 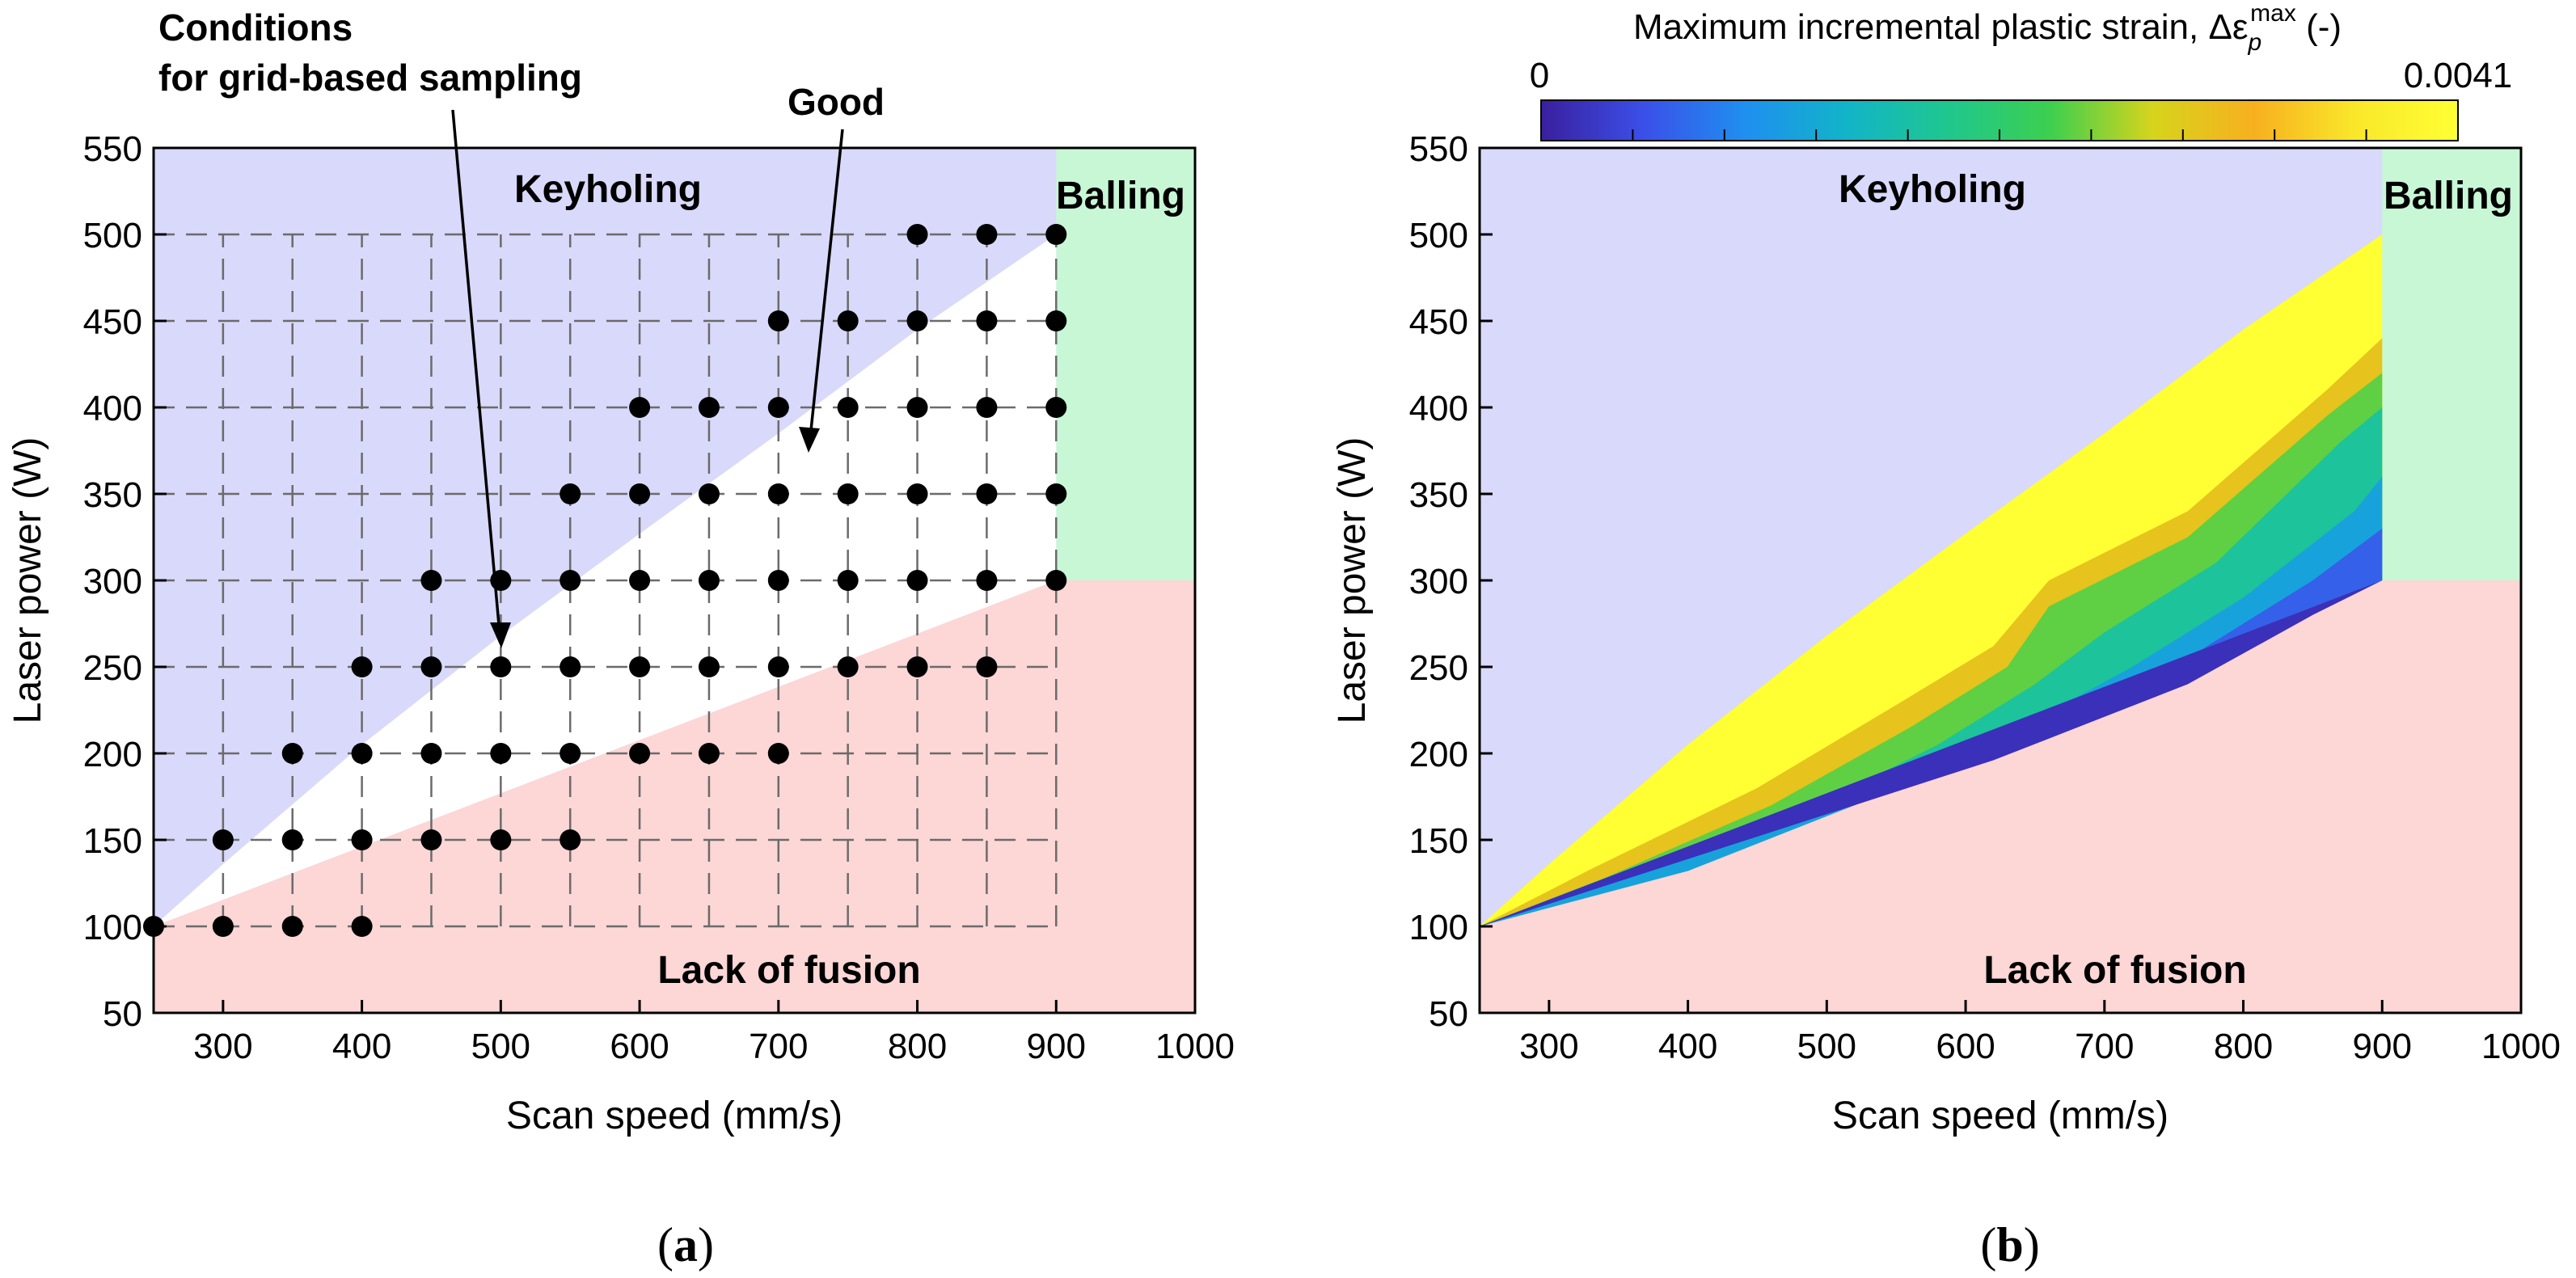 What do you see at coordinates (361, 1046) in the screenshot?
I see `panel-a-x-tick-label: 400` at bounding box center [361, 1046].